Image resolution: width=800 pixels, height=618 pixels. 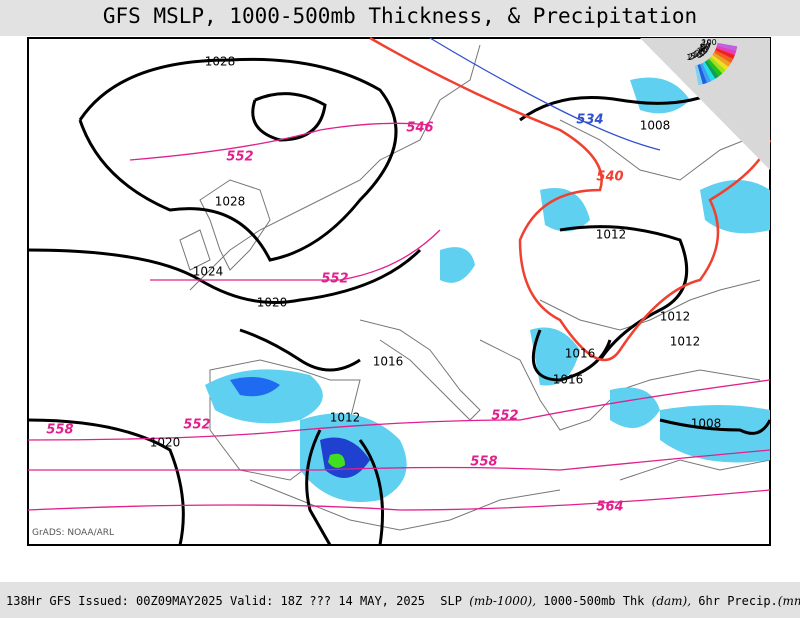 I want to click on legend-label: 40, so click(x=704, y=49).